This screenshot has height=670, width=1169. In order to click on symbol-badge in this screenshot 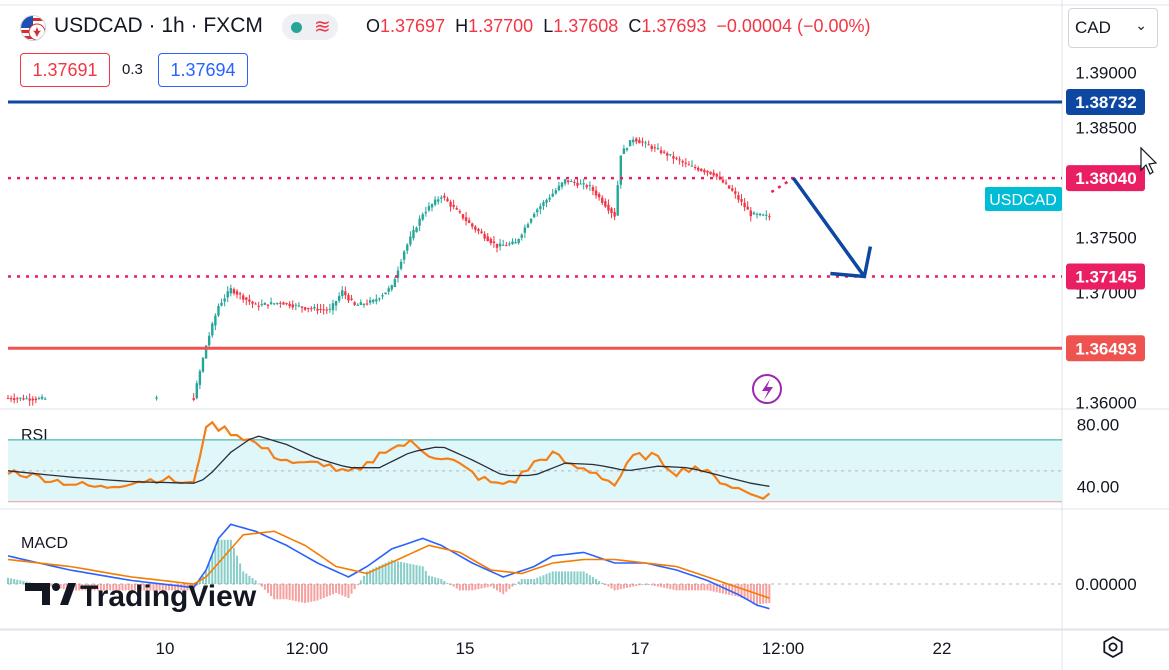, I will do `click(1023, 199)`.